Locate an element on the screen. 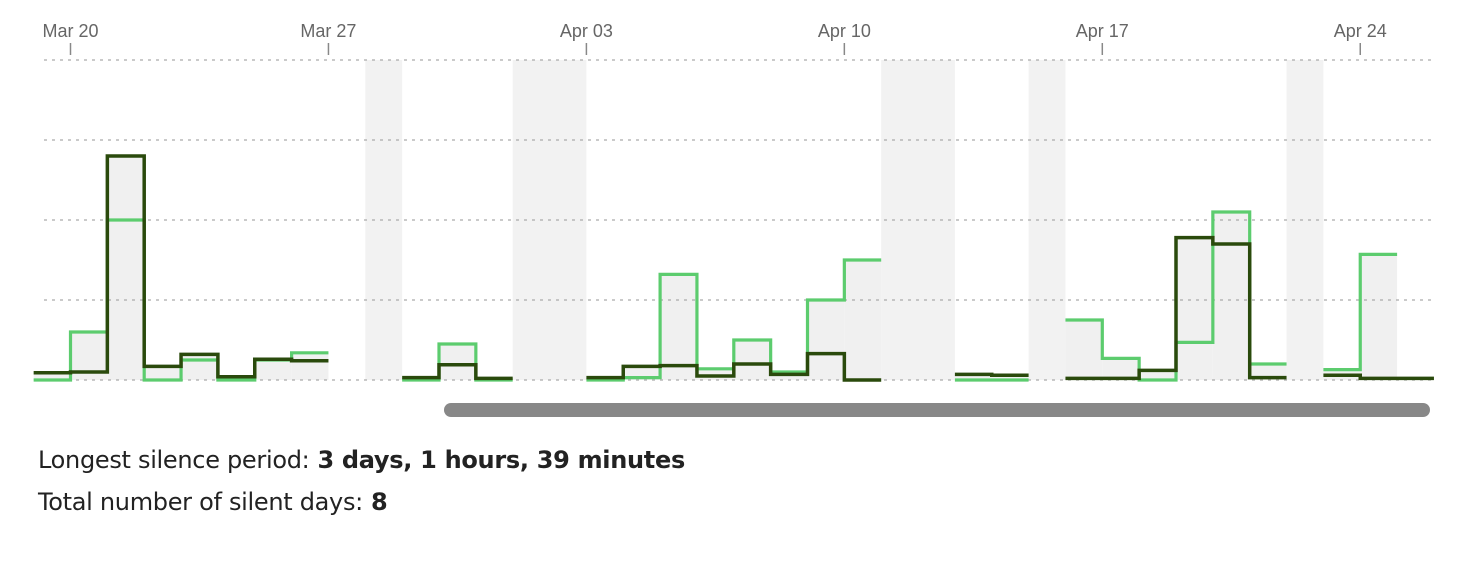 This screenshot has width=1470, height=564. silent-days-value: 8 is located at coordinates (379, 502).